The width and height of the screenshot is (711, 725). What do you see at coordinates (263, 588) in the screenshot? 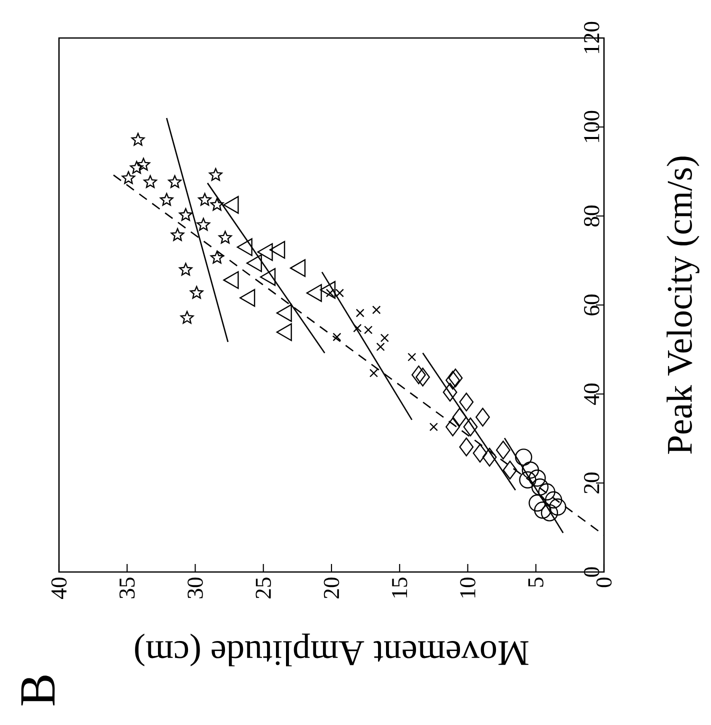
I see `x-tick-label: 25` at bounding box center [263, 588].